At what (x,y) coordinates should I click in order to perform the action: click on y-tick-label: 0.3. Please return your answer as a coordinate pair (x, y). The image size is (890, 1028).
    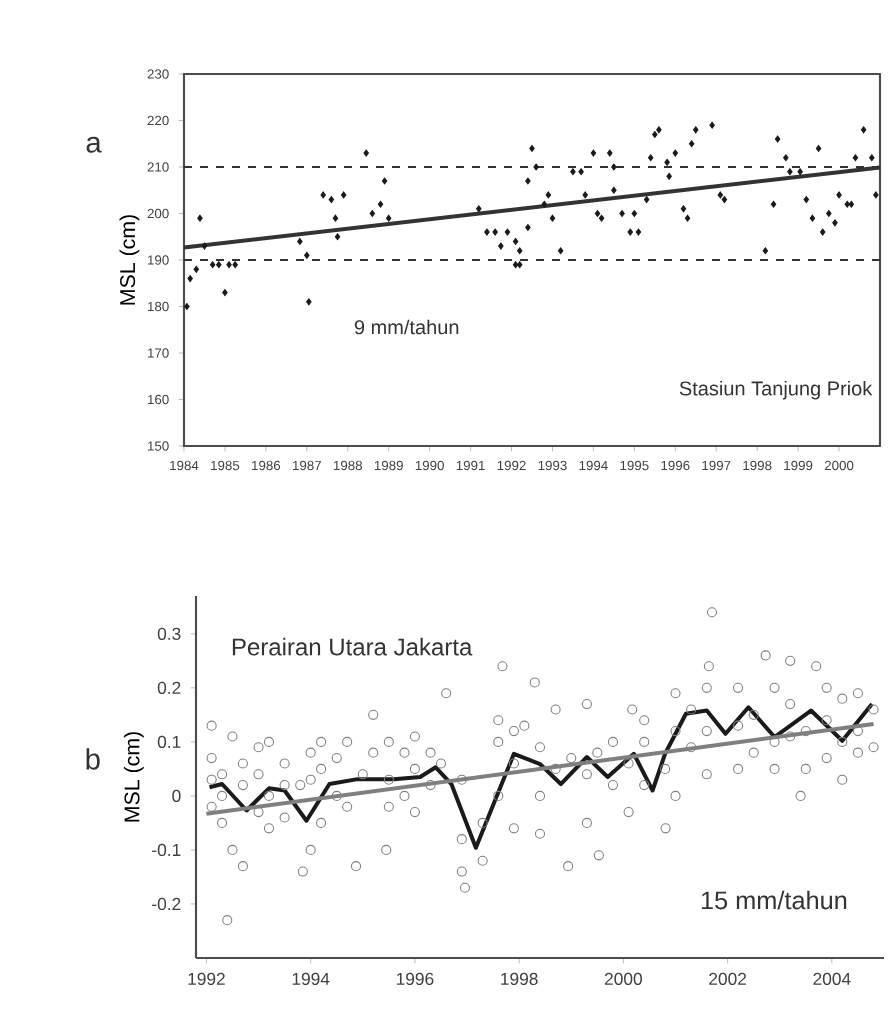
    Looking at the image, I should click on (169, 633).